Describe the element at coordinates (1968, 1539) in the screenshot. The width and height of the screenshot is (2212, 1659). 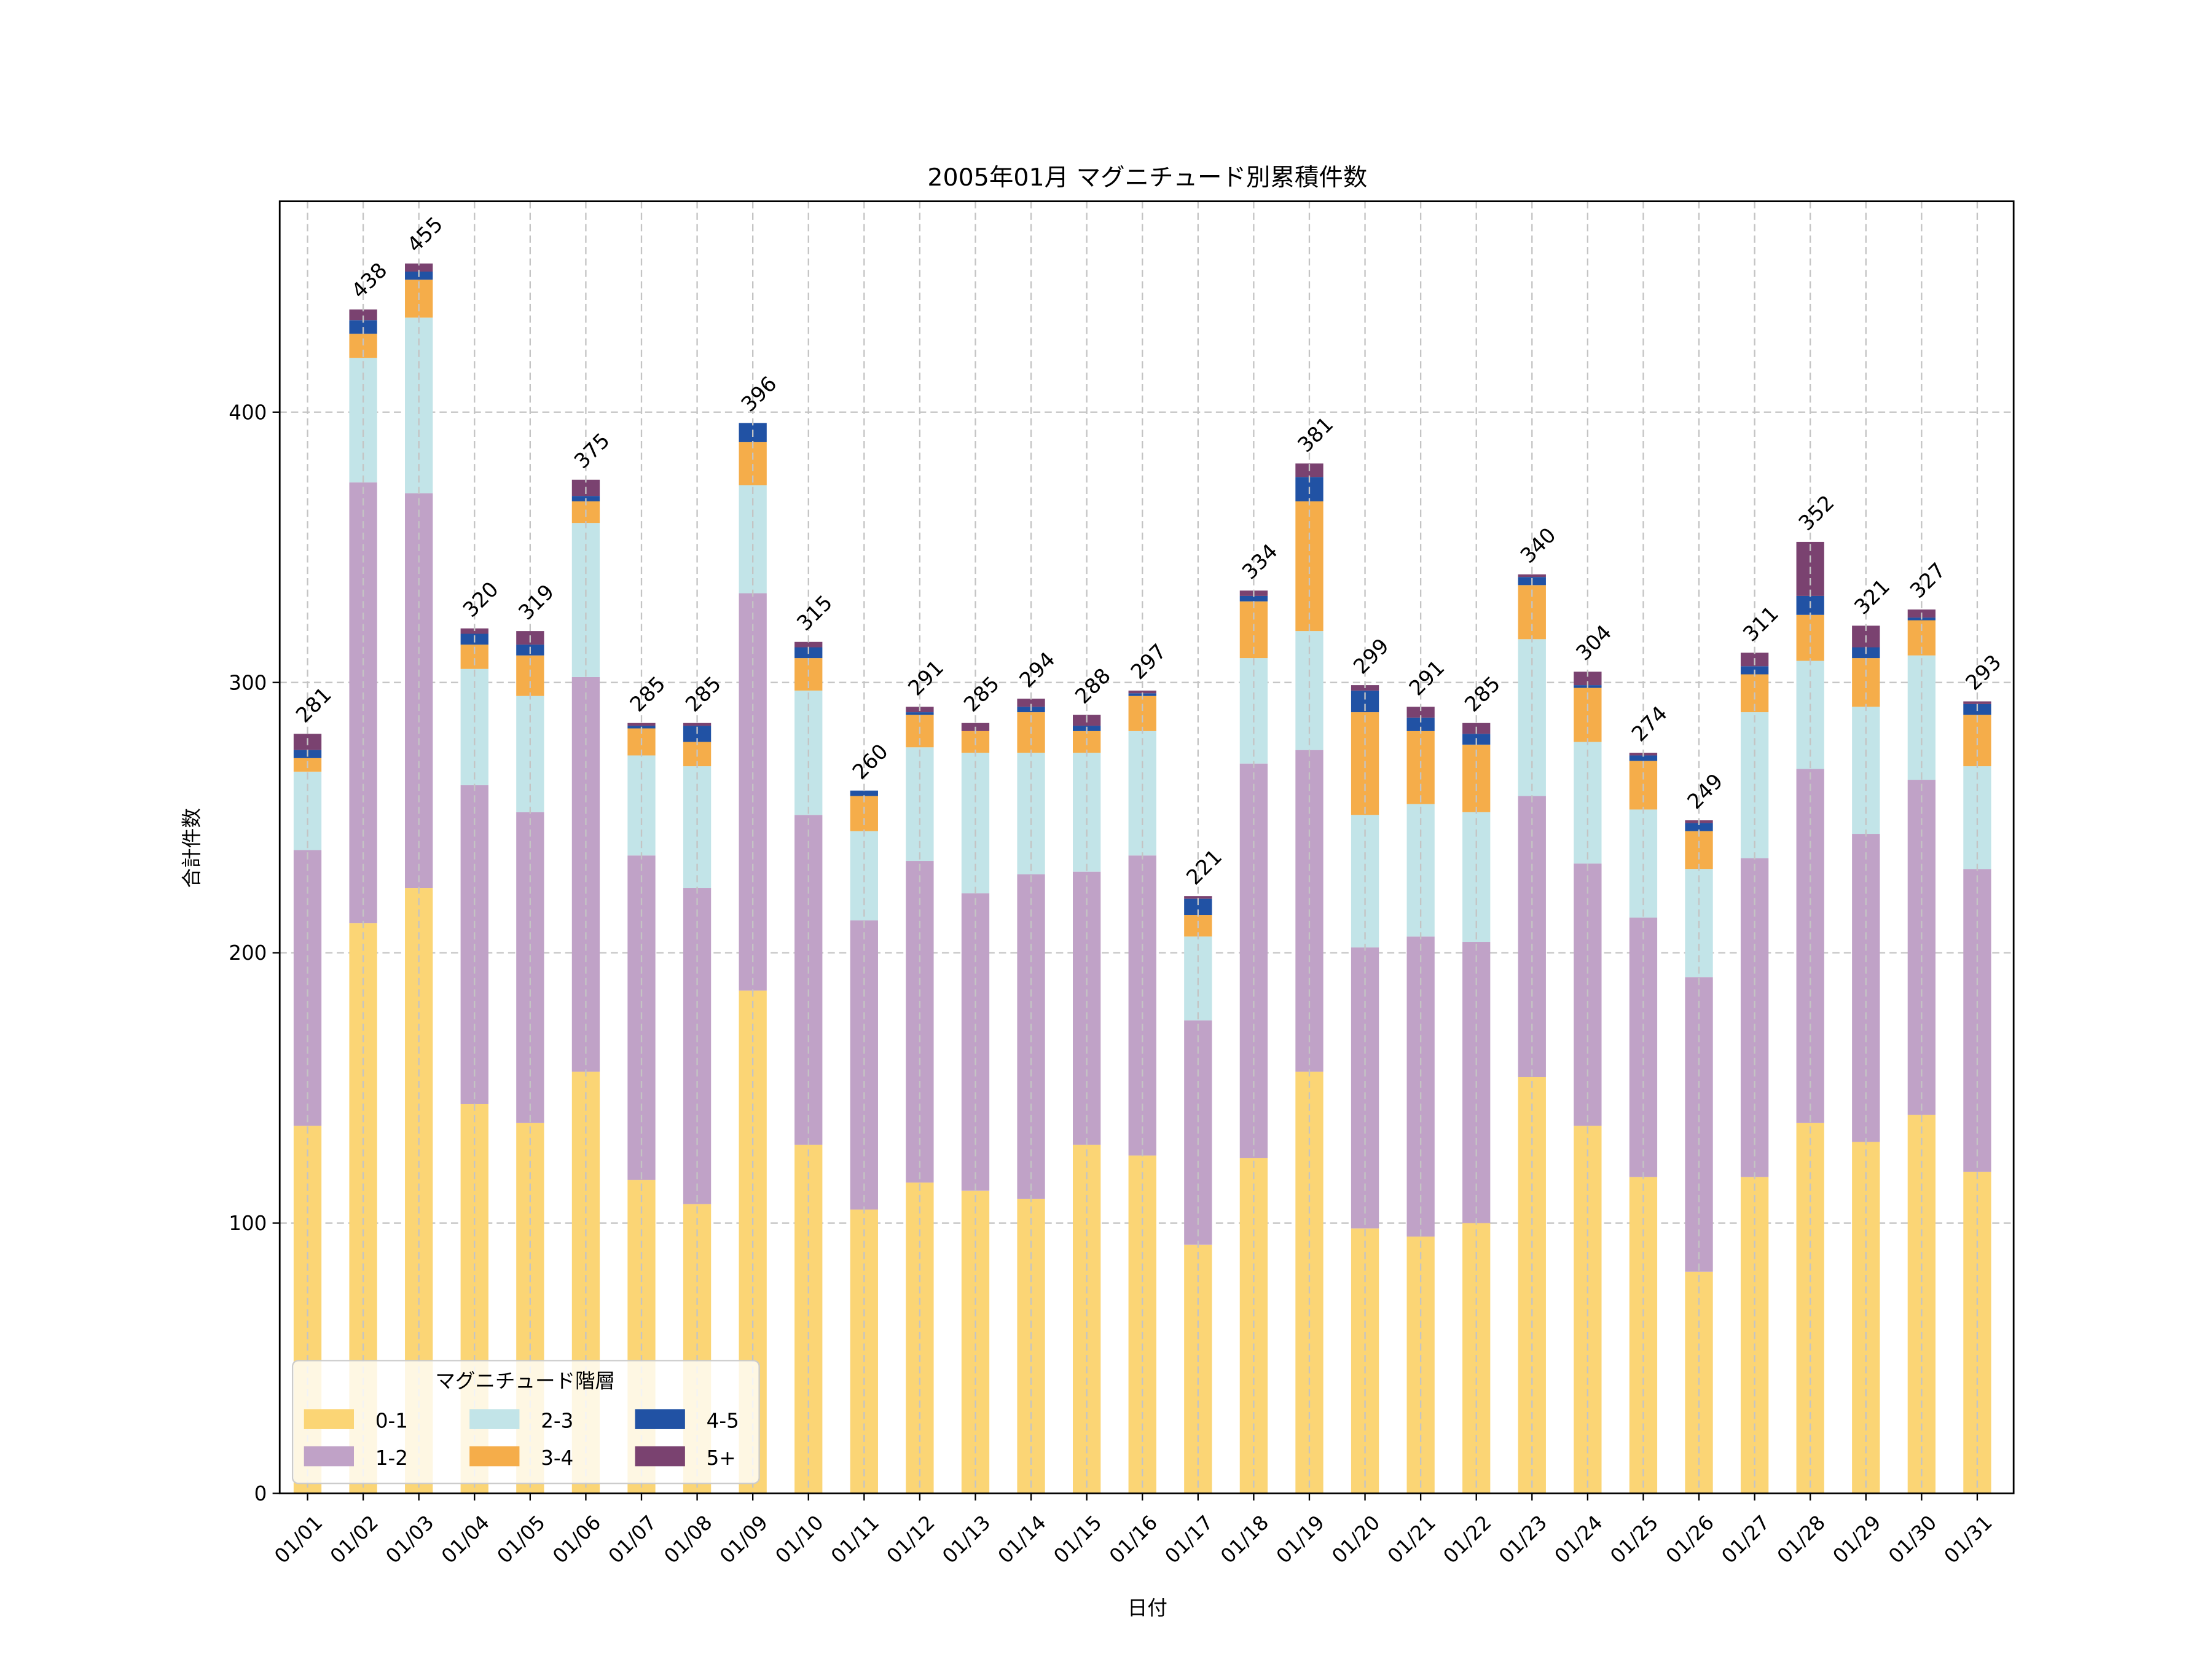
I see `x-tick-label: 01/31` at that location.